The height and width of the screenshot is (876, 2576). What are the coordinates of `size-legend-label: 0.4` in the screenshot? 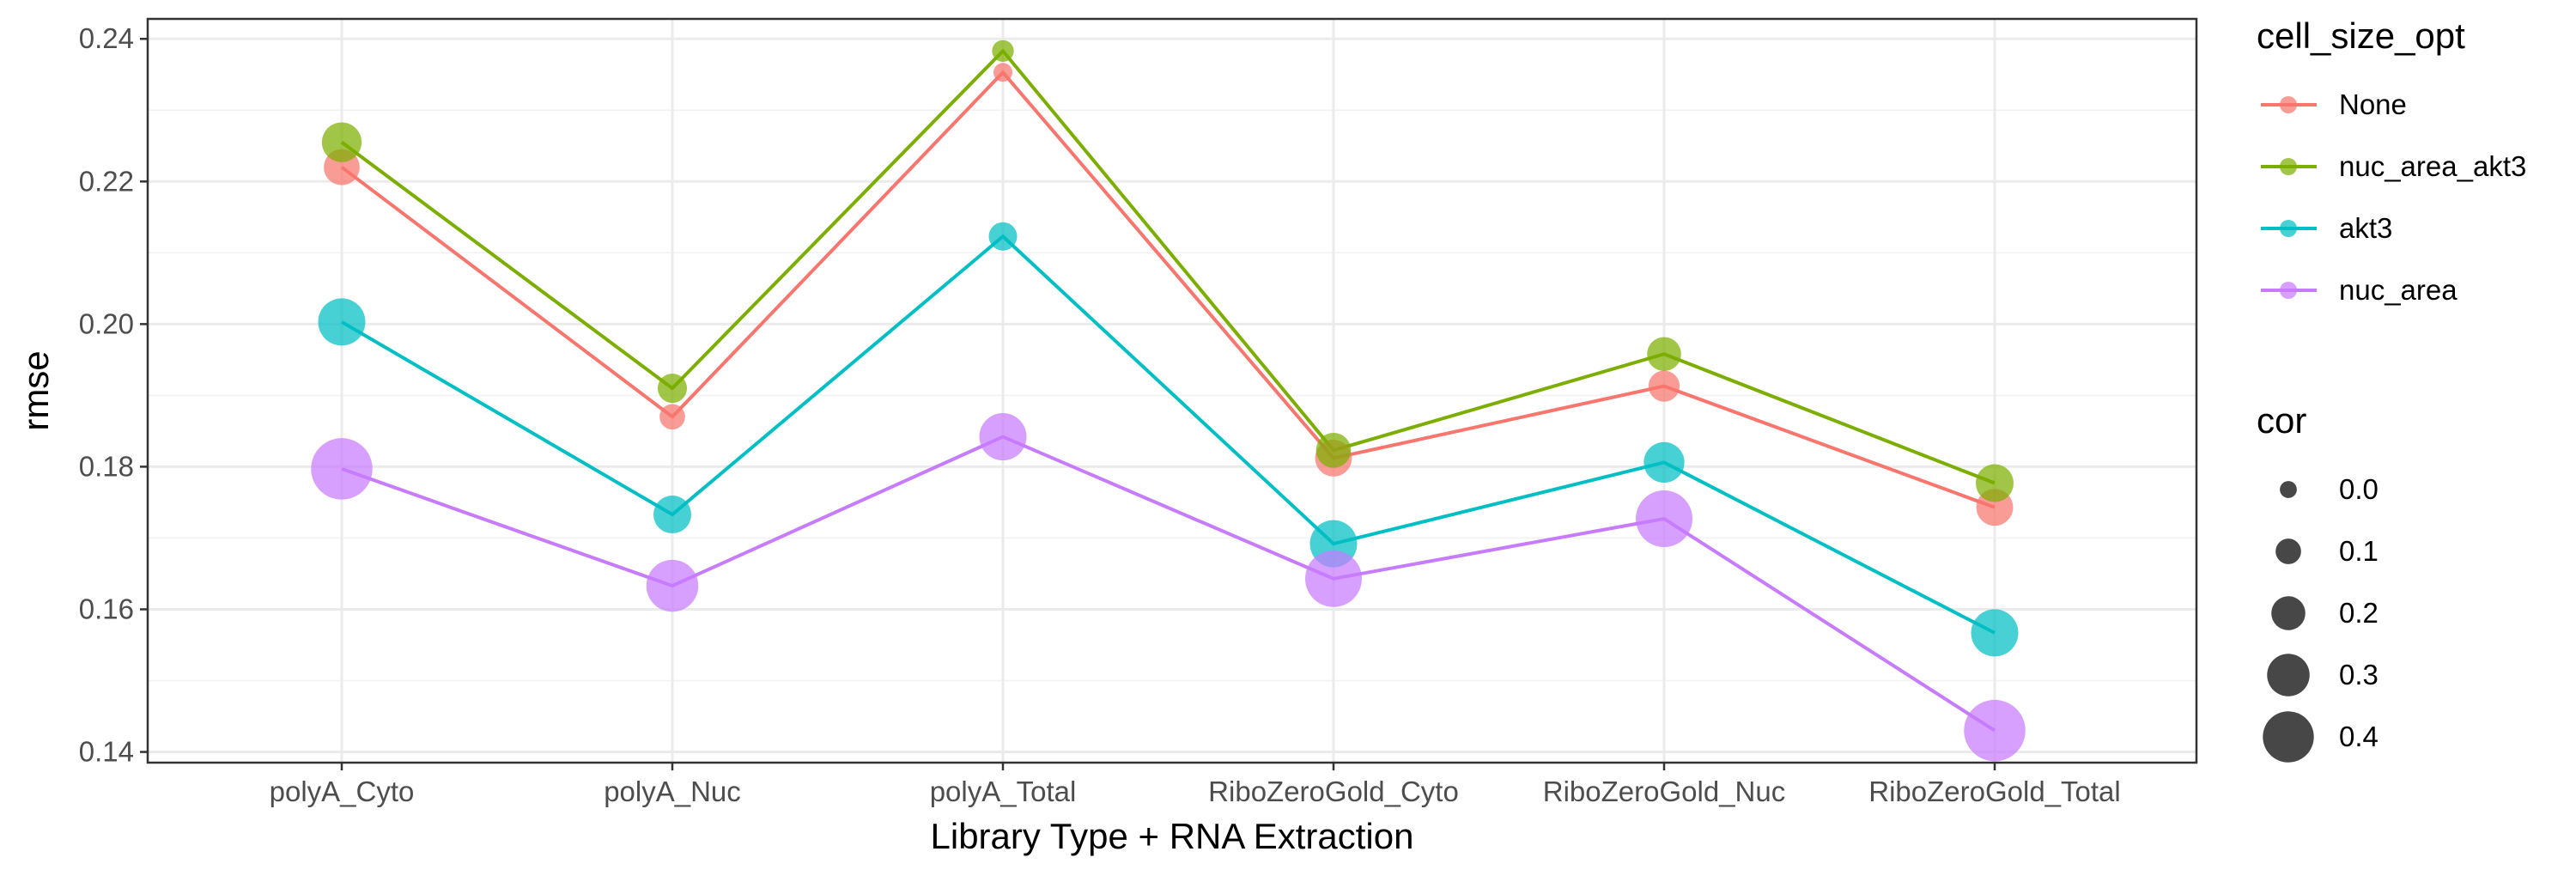 It's located at (2359, 736).